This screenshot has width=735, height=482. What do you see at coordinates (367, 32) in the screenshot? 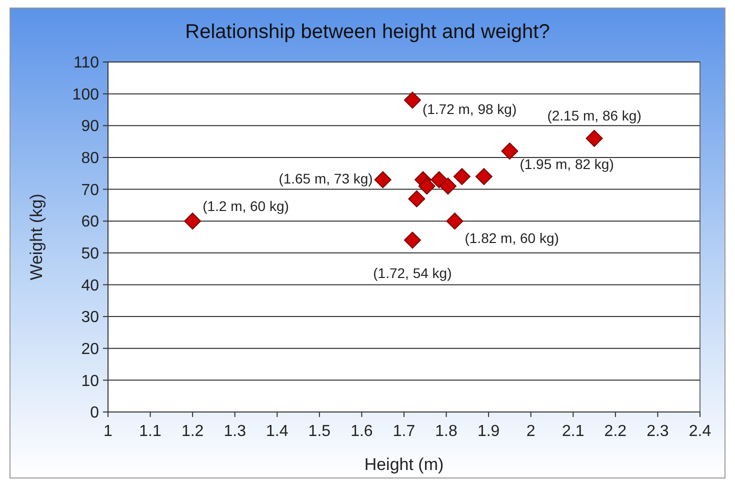
I see `chart-title: Relationship between height and weight?` at bounding box center [367, 32].